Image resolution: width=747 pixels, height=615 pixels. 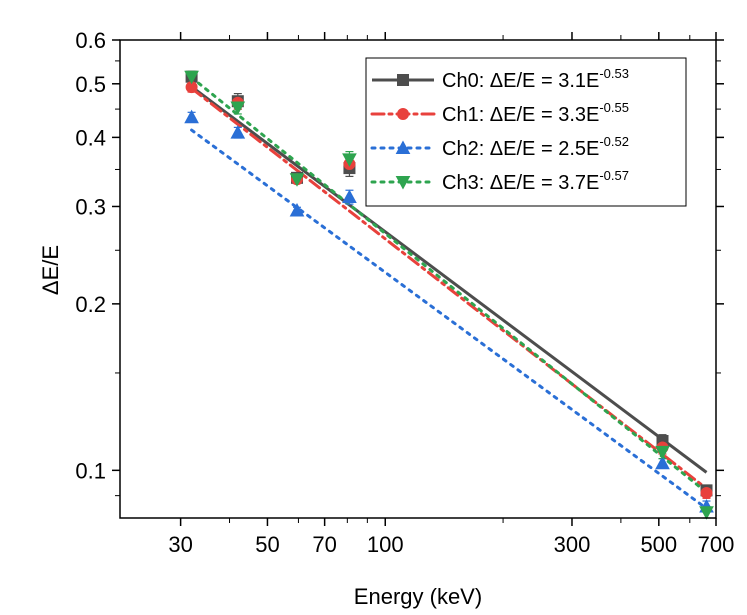 I want to click on x-axis-title: Energy (keV), so click(x=418, y=596).